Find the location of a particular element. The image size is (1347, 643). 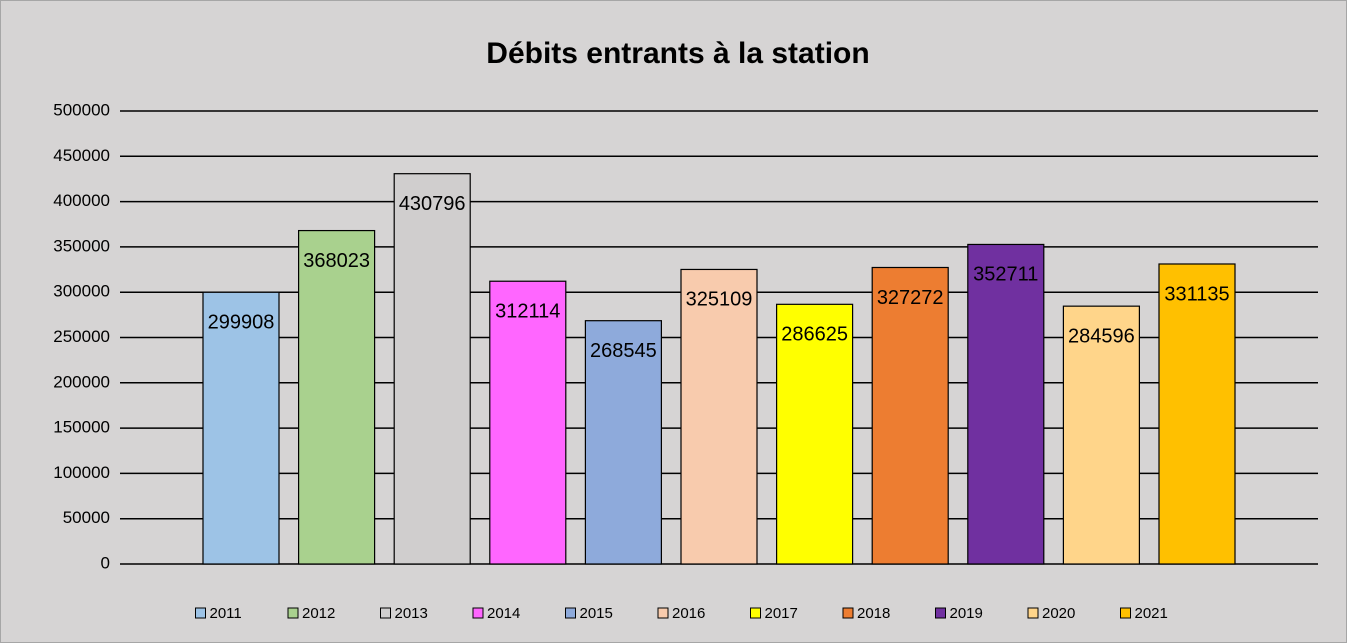

data-label: 430796 is located at coordinates (432, 204).